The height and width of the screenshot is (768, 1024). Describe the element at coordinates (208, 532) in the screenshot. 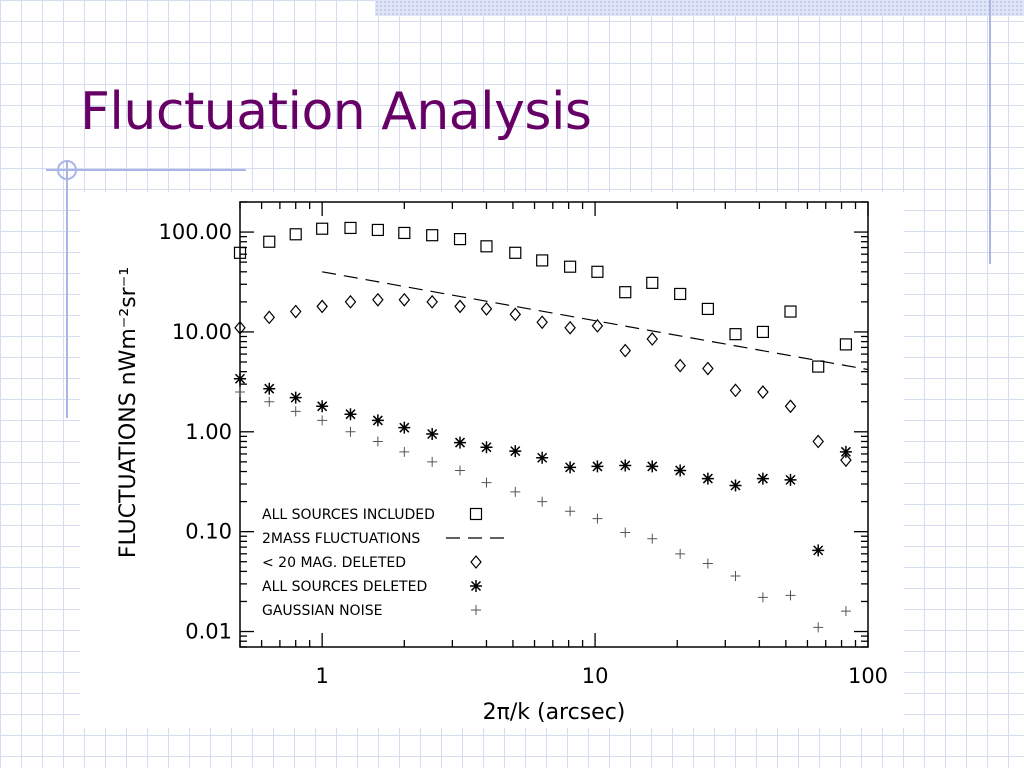

I see `y-tick-label: 0.10` at that location.